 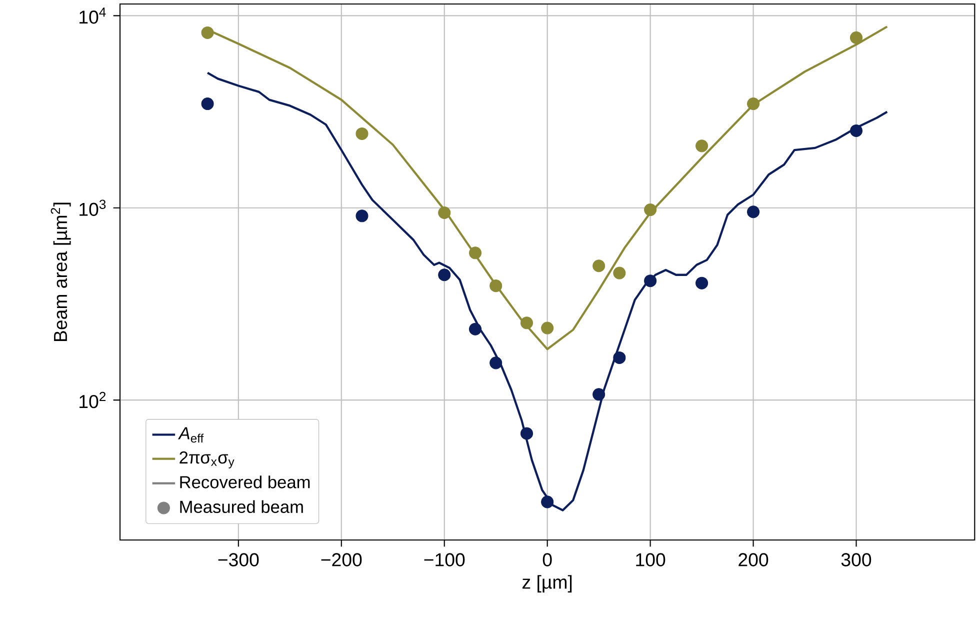 I want to click on legend-label: A$_{eff}$, so click(x=191, y=435).